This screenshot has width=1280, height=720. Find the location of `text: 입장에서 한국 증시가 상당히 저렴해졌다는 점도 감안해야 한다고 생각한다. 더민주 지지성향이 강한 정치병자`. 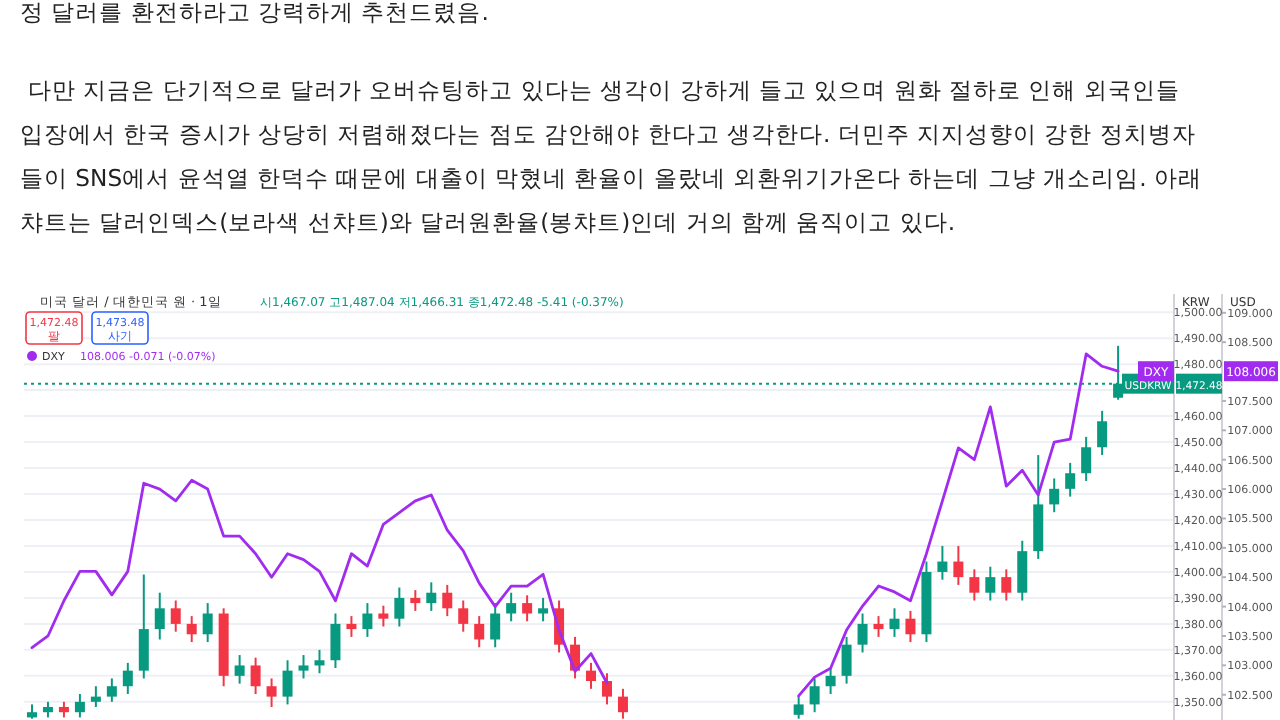

text: 입장에서 한국 증시가 상당히 저렴해졌다는 점도 감안해야 한다고 생각한다. 더민주 지지성향이 강한 정치병자 is located at coordinates (608, 134).